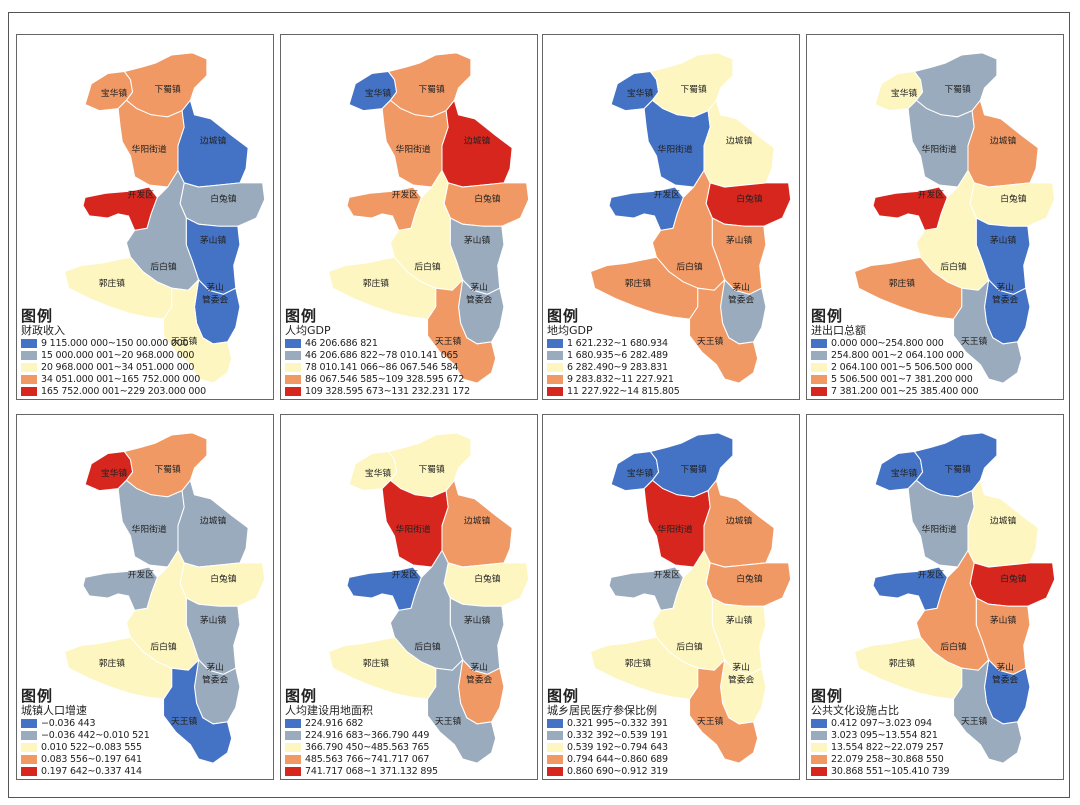 This screenshot has height=805, width=1080. Describe the element at coordinates (887, 759) in the screenshot. I see `legend-class-label: 22.079 258~30.868 550` at that location.